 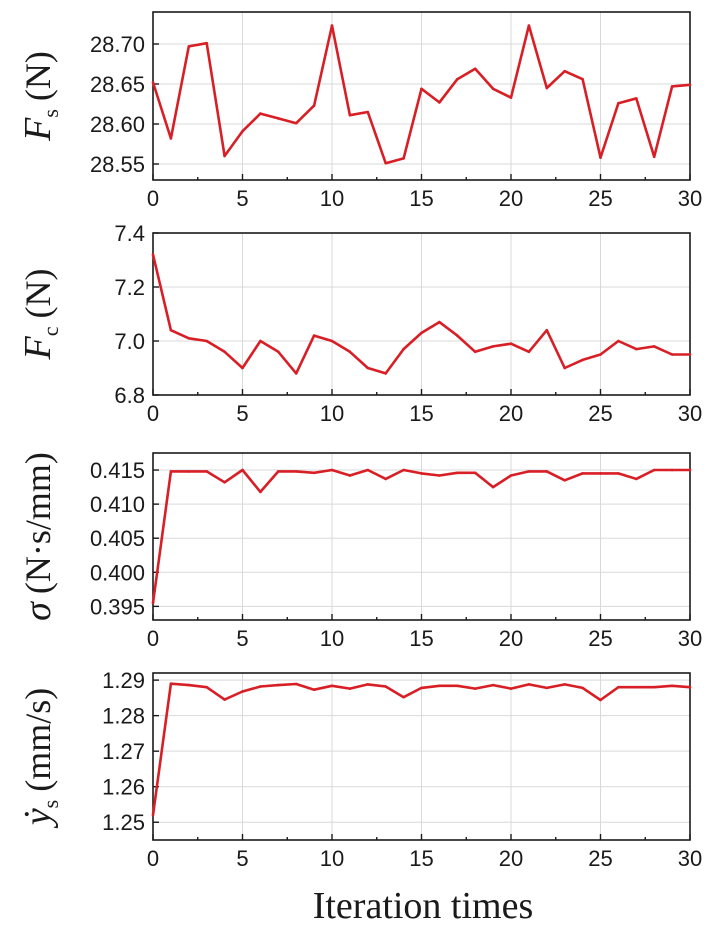 I want to click on y-axis-subscript: c, so click(x=50, y=331).